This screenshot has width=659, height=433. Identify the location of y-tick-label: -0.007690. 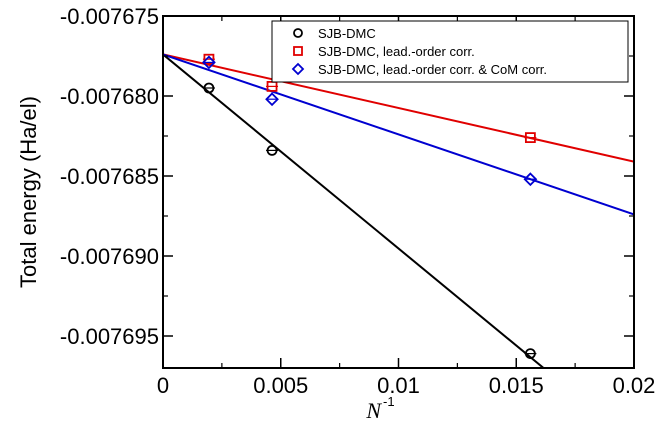
(109, 256).